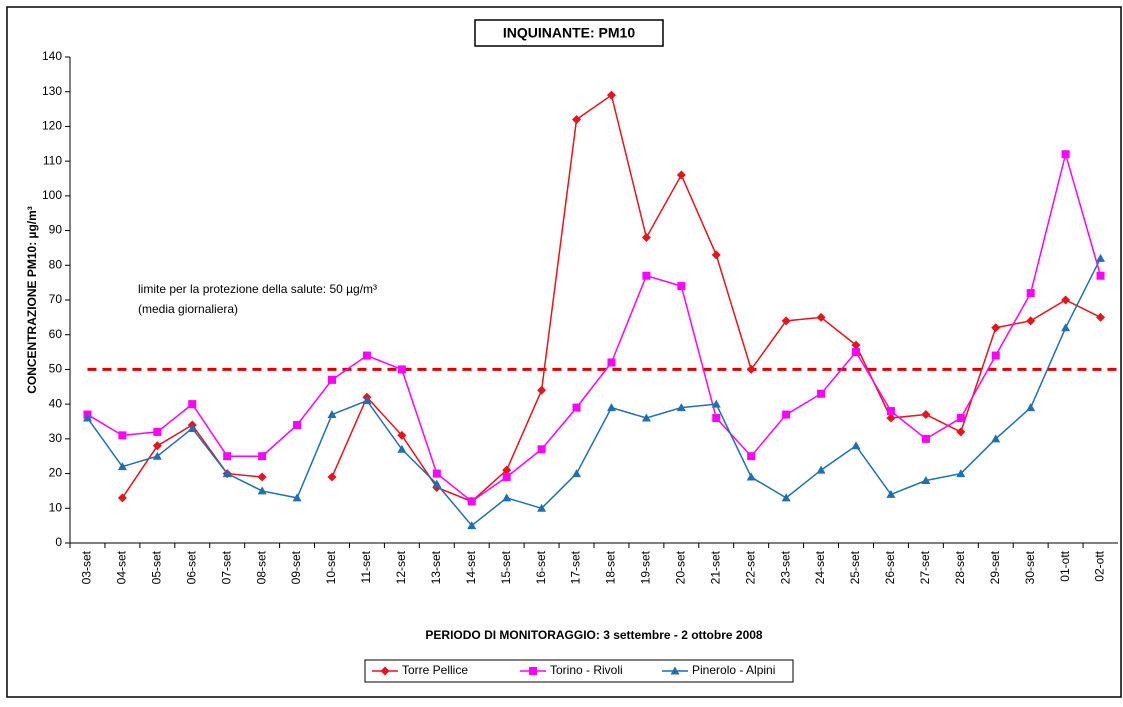 Image resolution: width=1123 pixels, height=707 pixels. What do you see at coordinates (188, 309) in the screenshot?
I see `annotation: (media giornaliera)` at bounding box center [188, 309].